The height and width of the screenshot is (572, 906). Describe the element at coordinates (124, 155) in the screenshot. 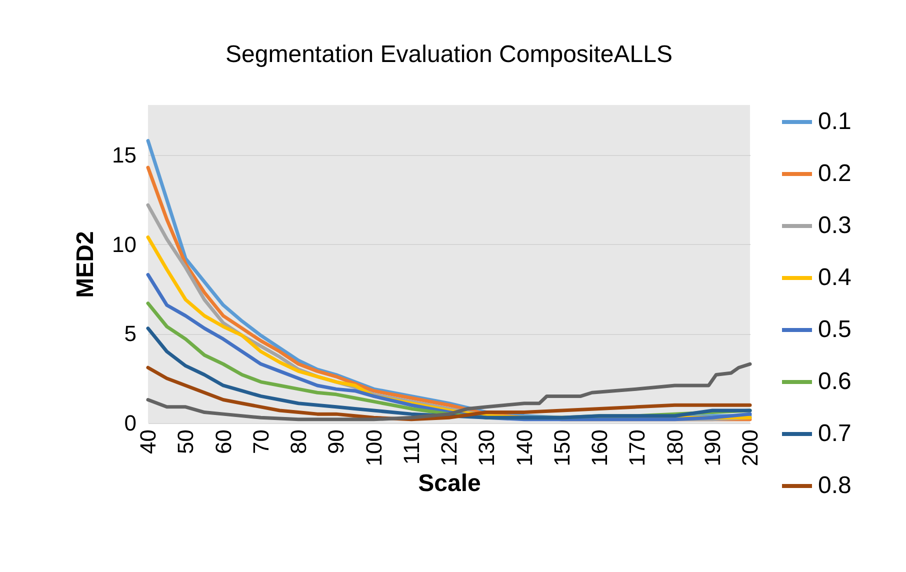

I see `y-tick-label: 15` at that location.